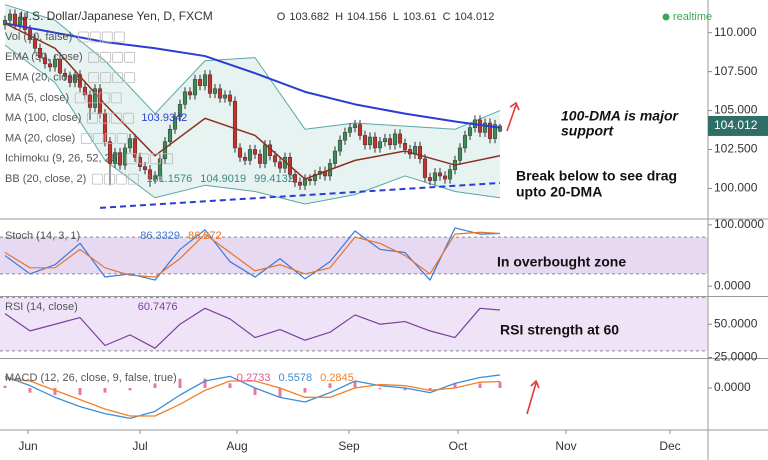 This screenshot has height=460, width=768. Describe the element at coordinates (252, 396) in the screenshot. I see `macd-line` at that location.